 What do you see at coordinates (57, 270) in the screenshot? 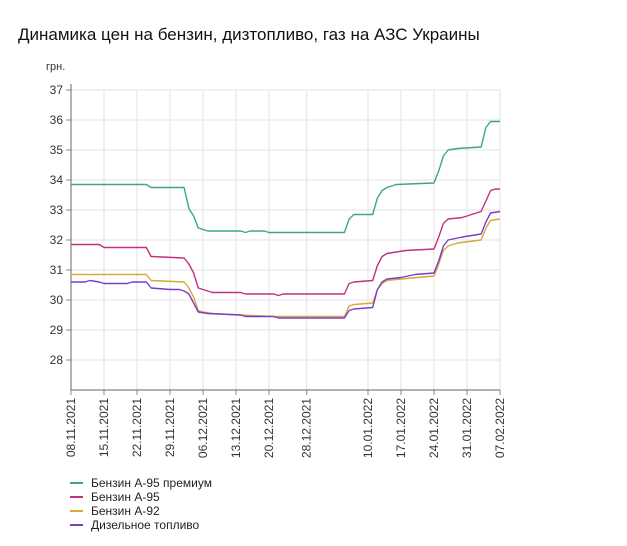
I see `y-tick-label: 31` at bounding box center [57, 270].